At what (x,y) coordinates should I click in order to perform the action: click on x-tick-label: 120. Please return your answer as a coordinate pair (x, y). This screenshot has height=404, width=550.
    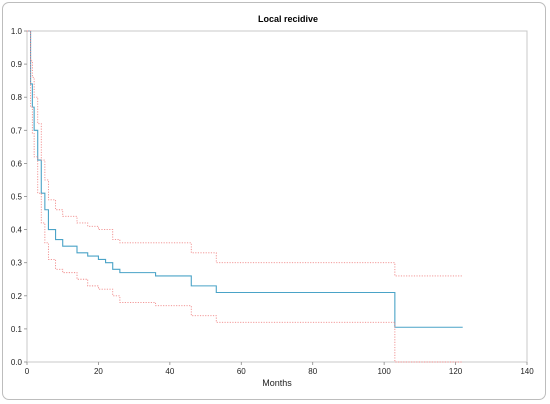
    Looking at the image, I should click on (456, 371).